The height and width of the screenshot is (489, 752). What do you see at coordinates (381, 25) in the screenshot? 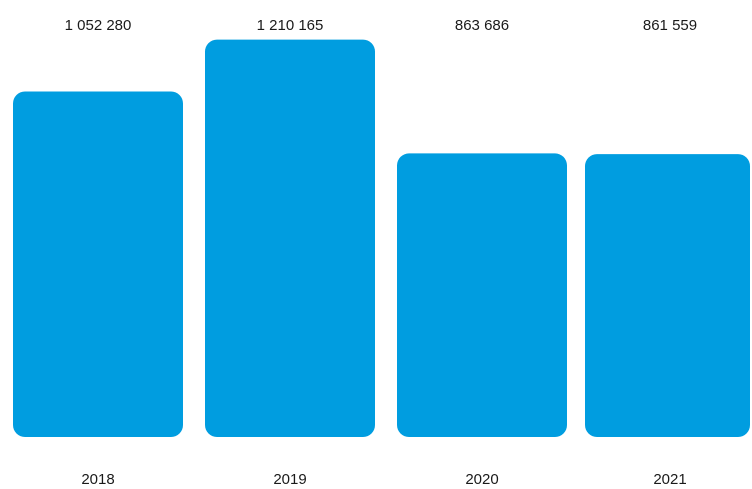
I see `value-labels-group: 1 052 280 1 210 165 863 686 861 559` at bounding box center [381, 25].